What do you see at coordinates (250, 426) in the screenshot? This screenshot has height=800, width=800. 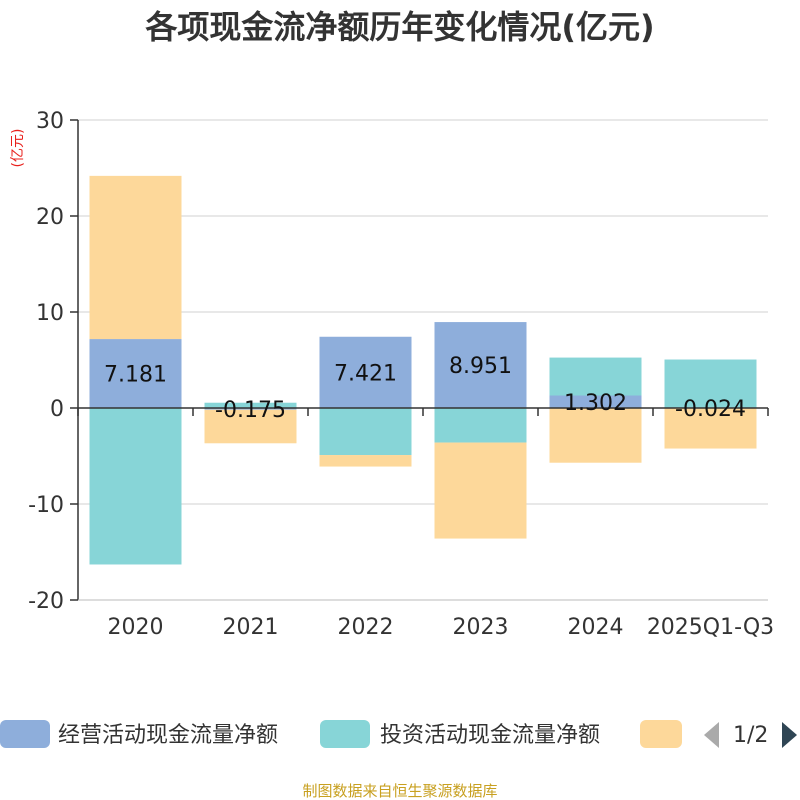 I see `bar-2-2021` at bounding box center [250, 426].